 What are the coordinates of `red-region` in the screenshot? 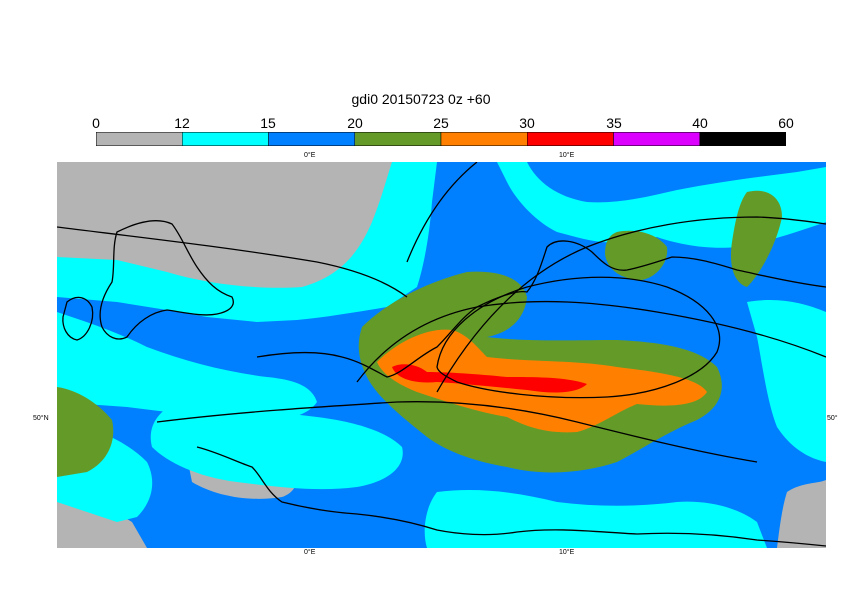 It's located at (489, 378).